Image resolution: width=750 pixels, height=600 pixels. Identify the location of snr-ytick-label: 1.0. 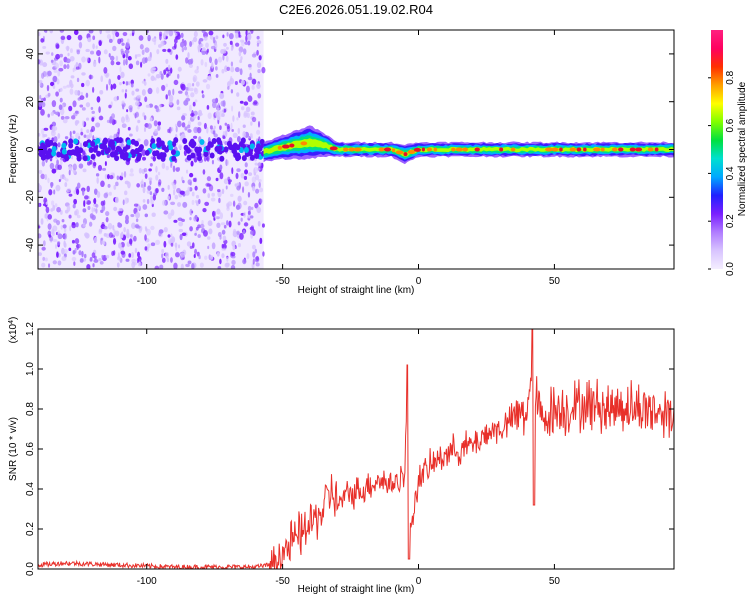
(30, 369).